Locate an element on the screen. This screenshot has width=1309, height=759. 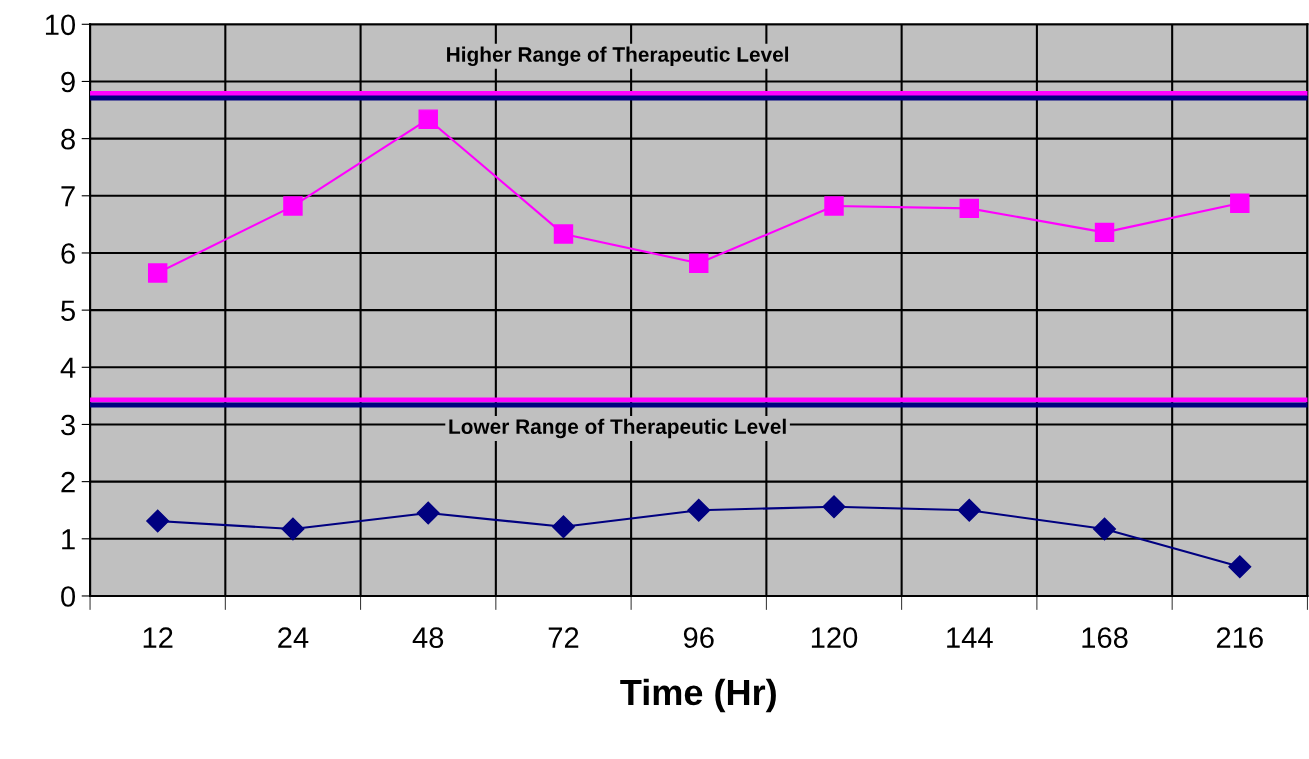
y-tick-label: 9 is located at coordinates (68, 82).